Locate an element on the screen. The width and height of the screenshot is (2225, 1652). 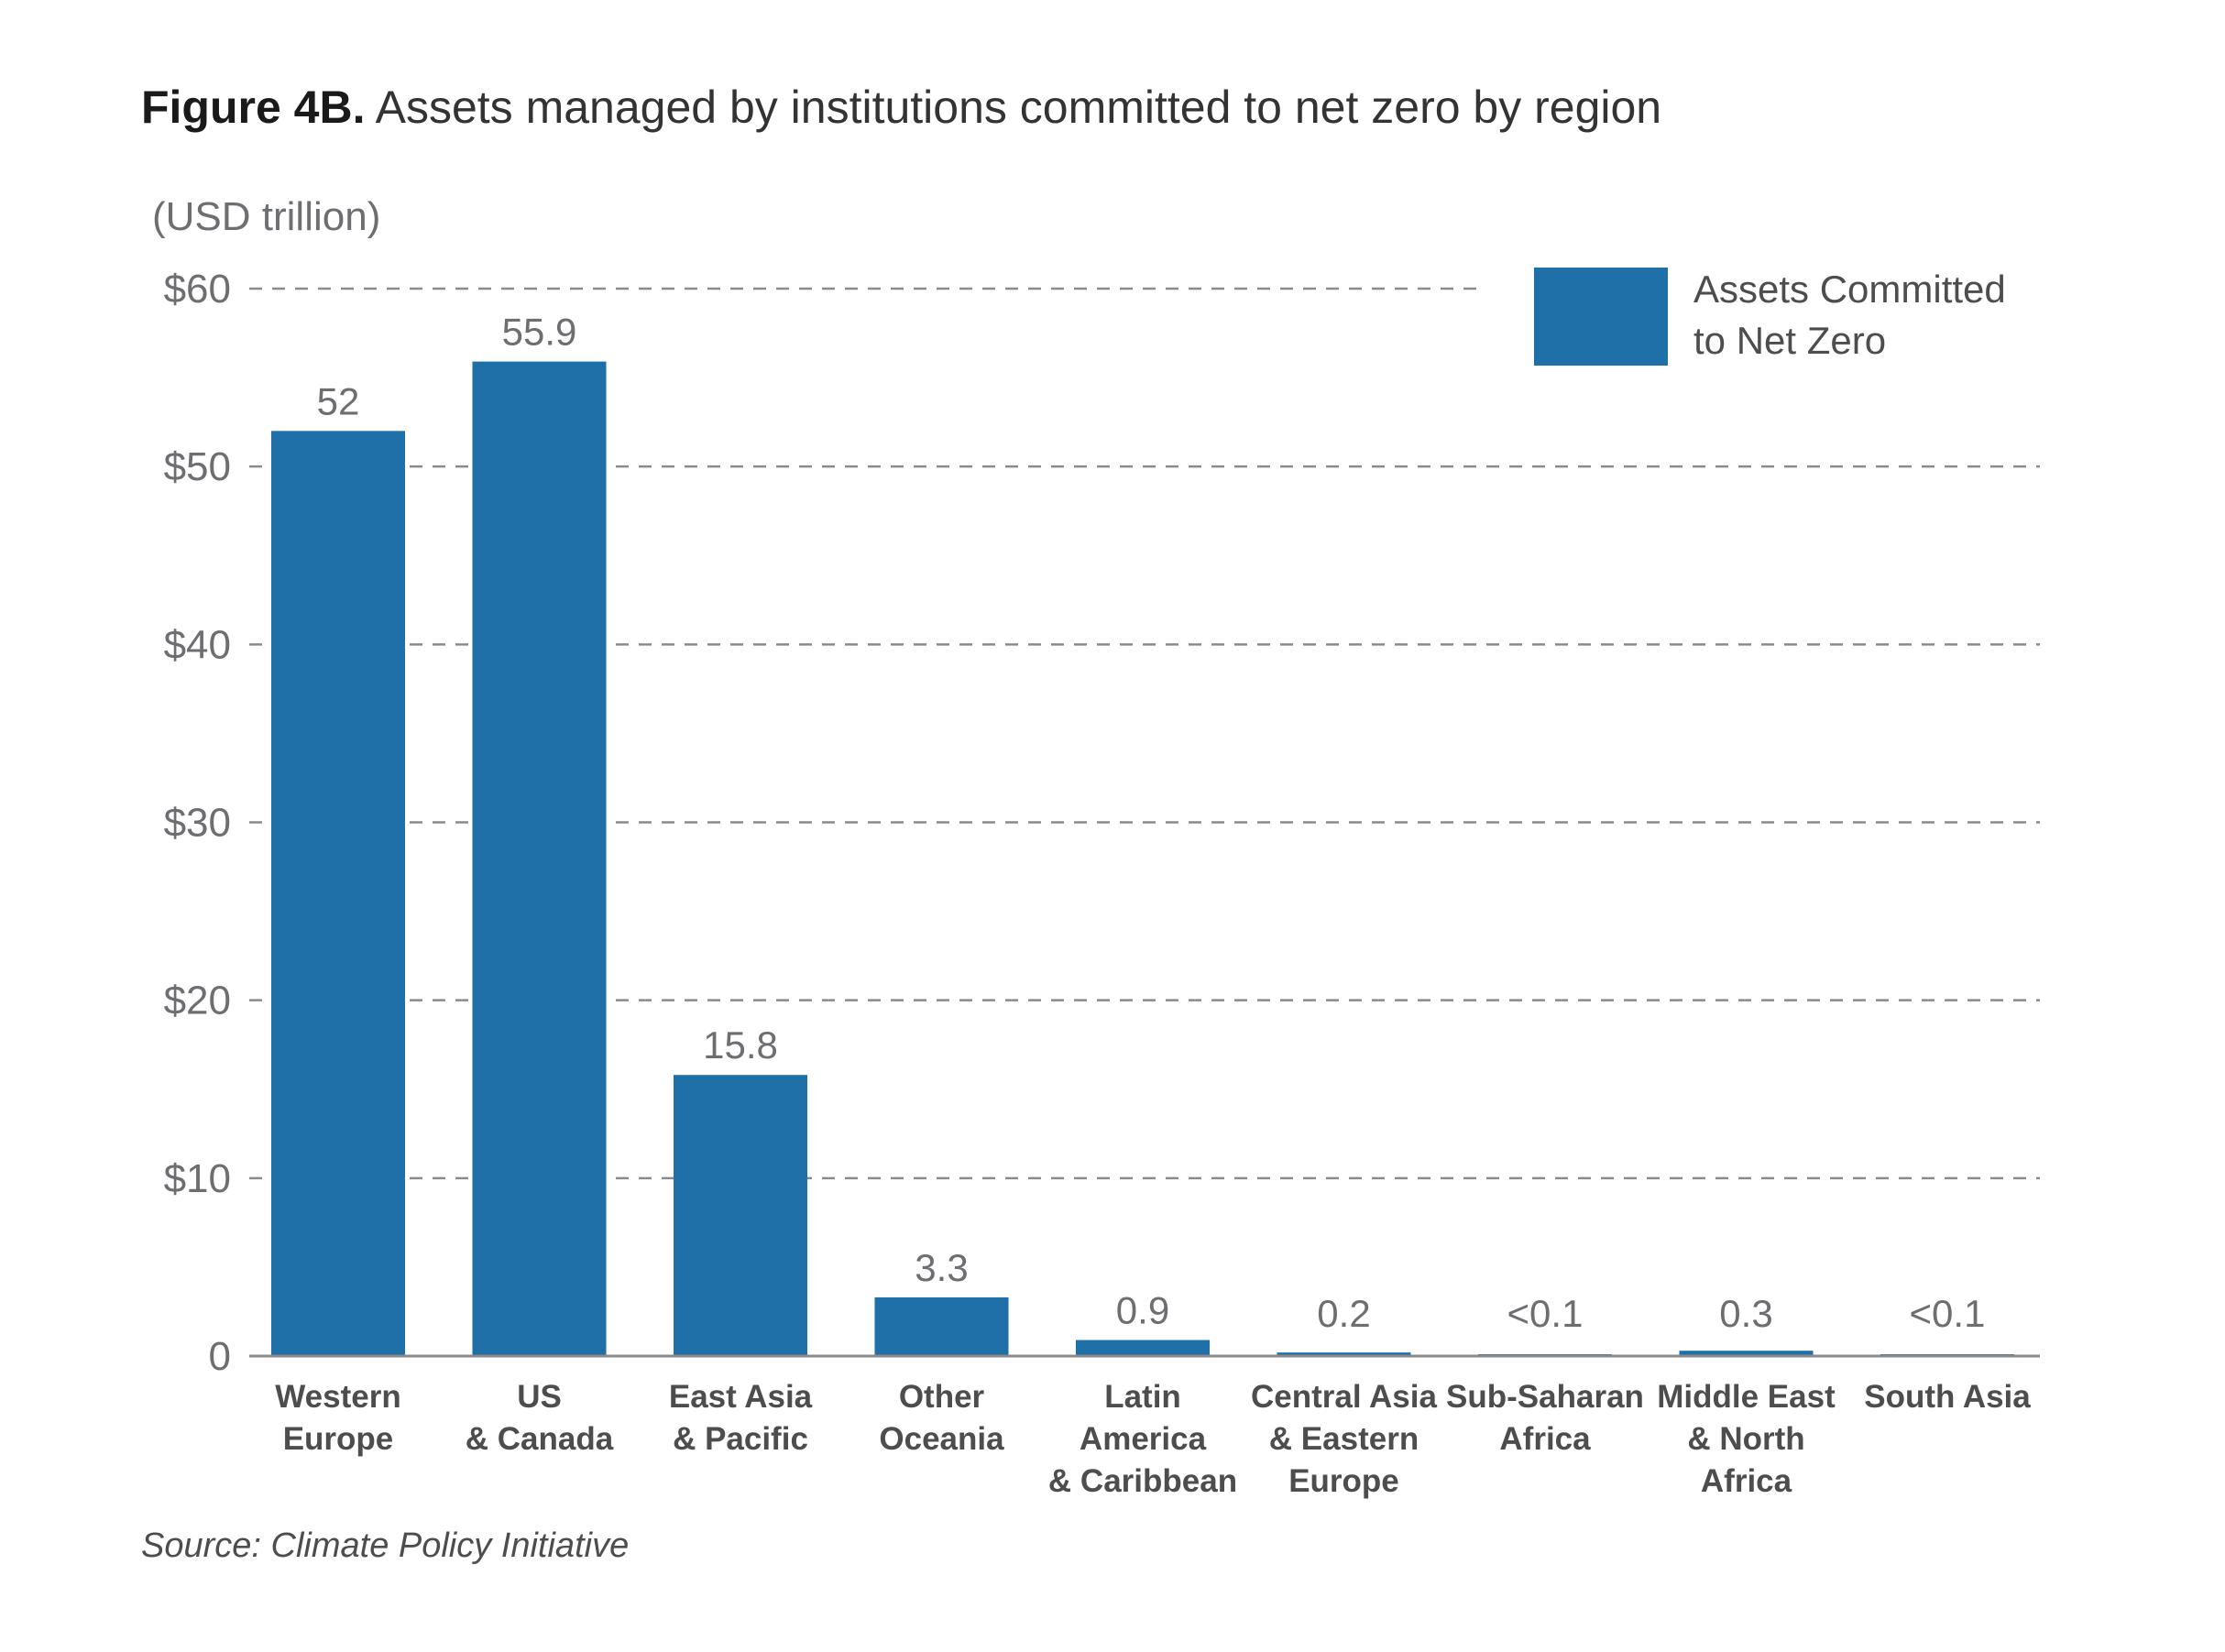
y-tick-label: $50 is located at coordinates (198, 466).